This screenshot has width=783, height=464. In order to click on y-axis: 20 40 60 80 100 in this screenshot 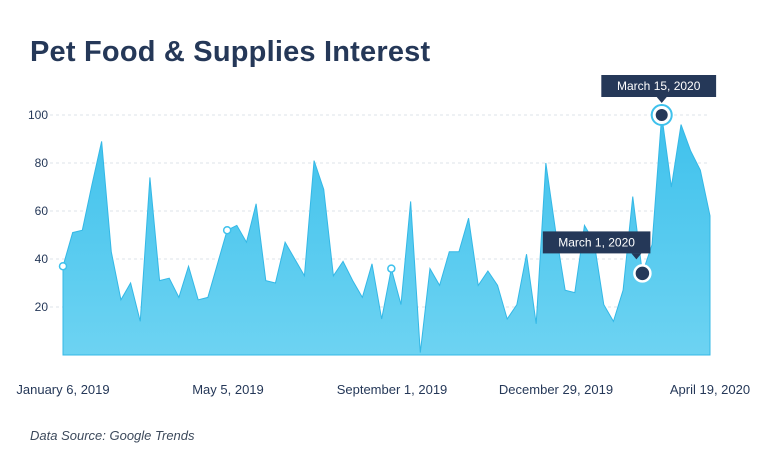, I will do `click(38, 211)`.